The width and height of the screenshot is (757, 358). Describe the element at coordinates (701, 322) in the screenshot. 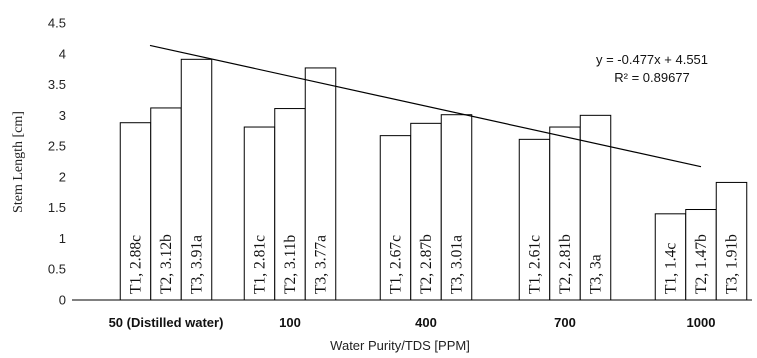

I see `category-label: 1000` at that location.